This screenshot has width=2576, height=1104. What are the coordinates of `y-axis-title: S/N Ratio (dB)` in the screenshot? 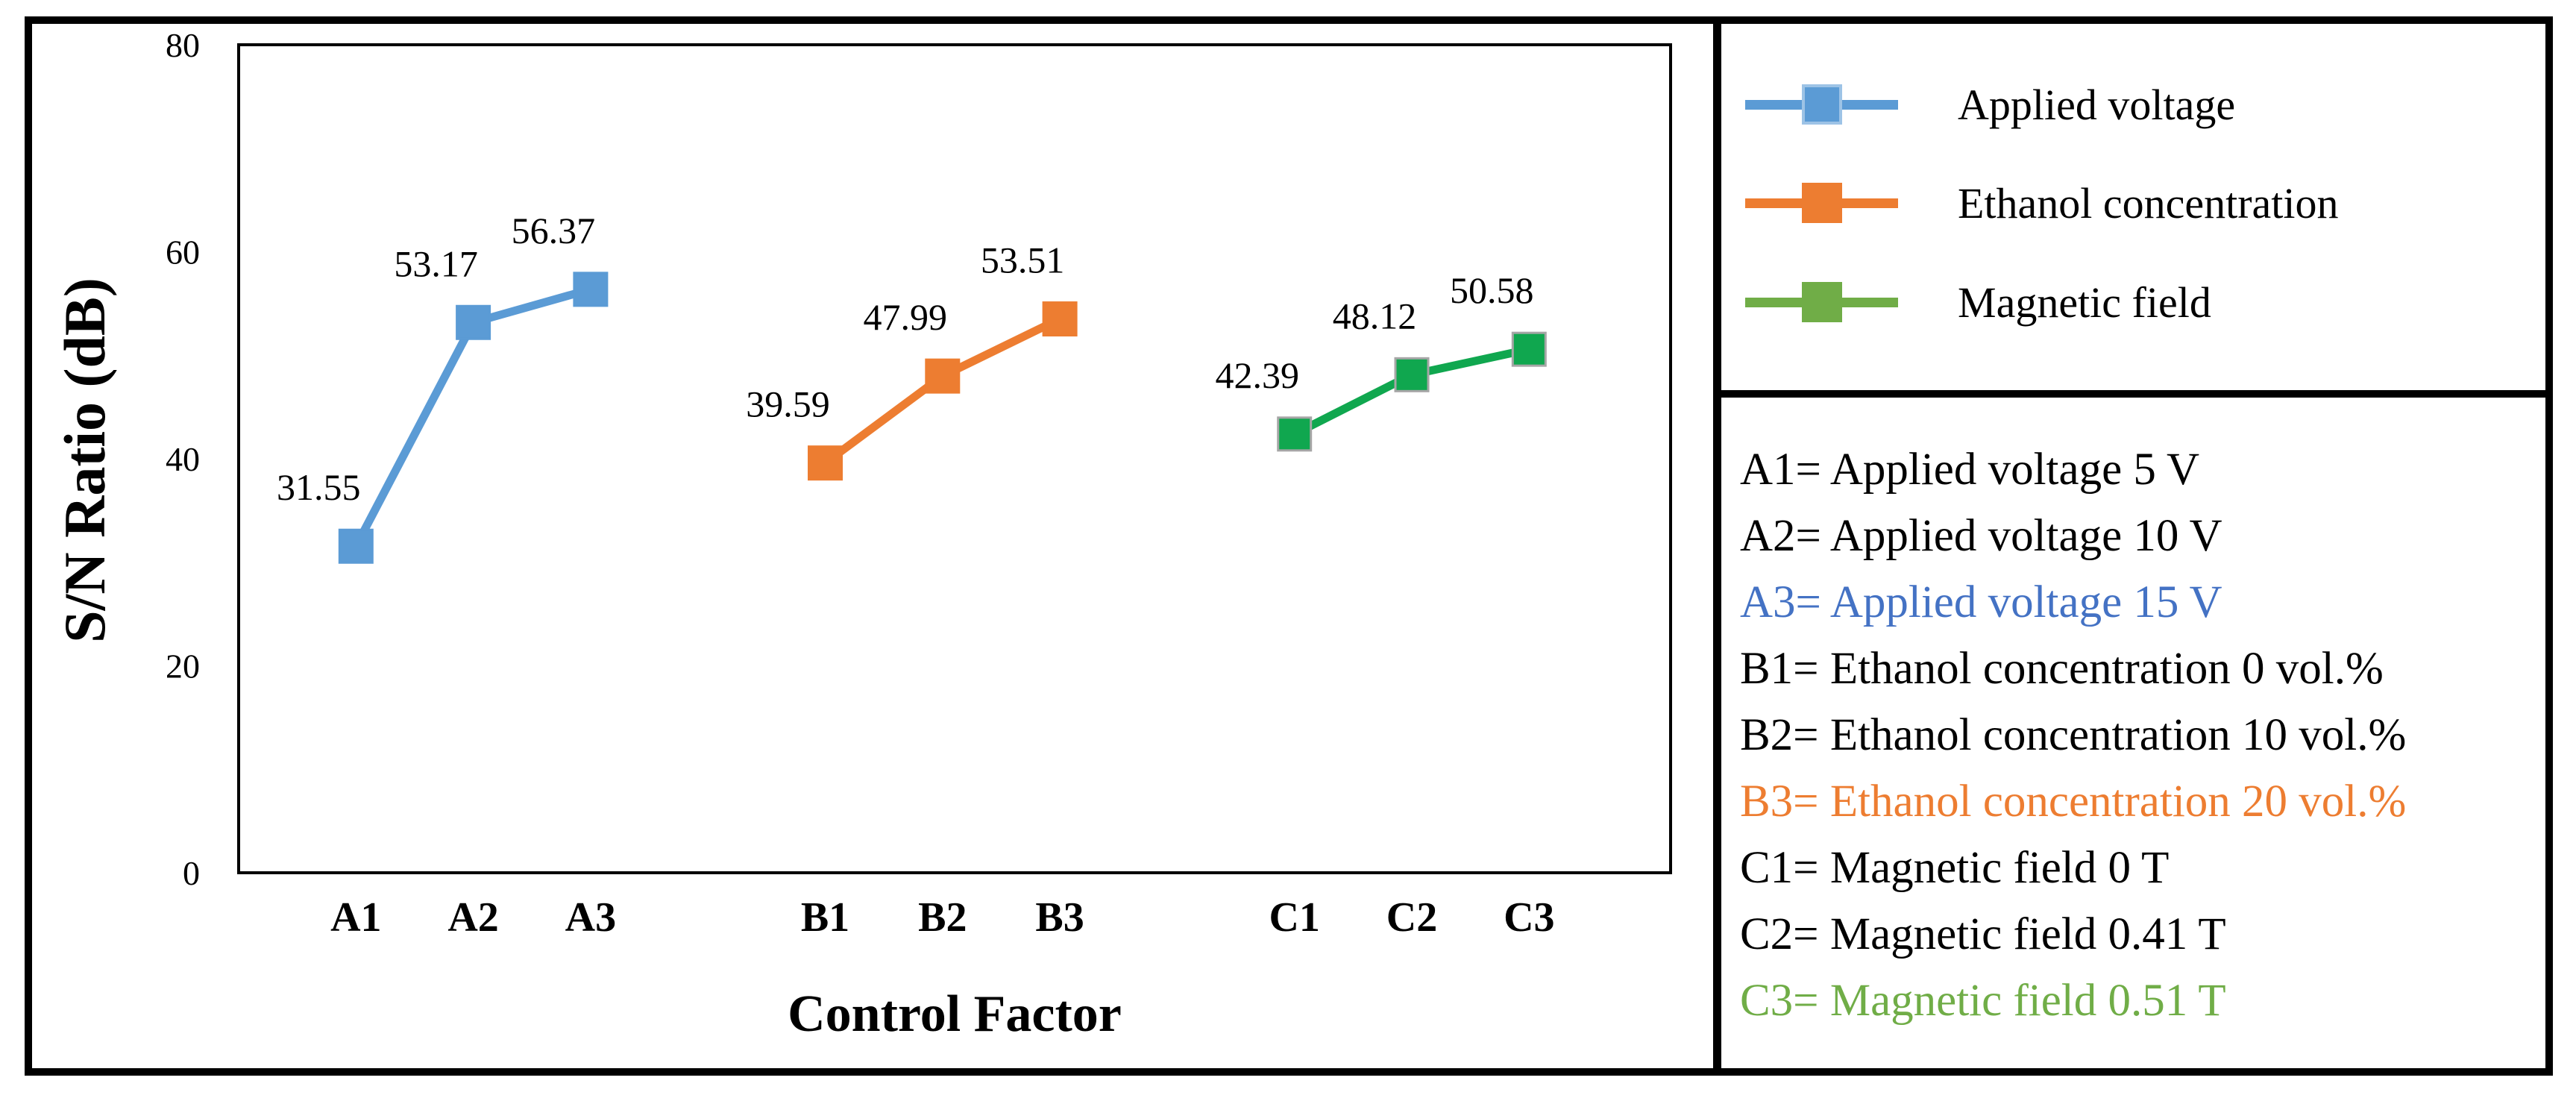 It's located at (85, 460).